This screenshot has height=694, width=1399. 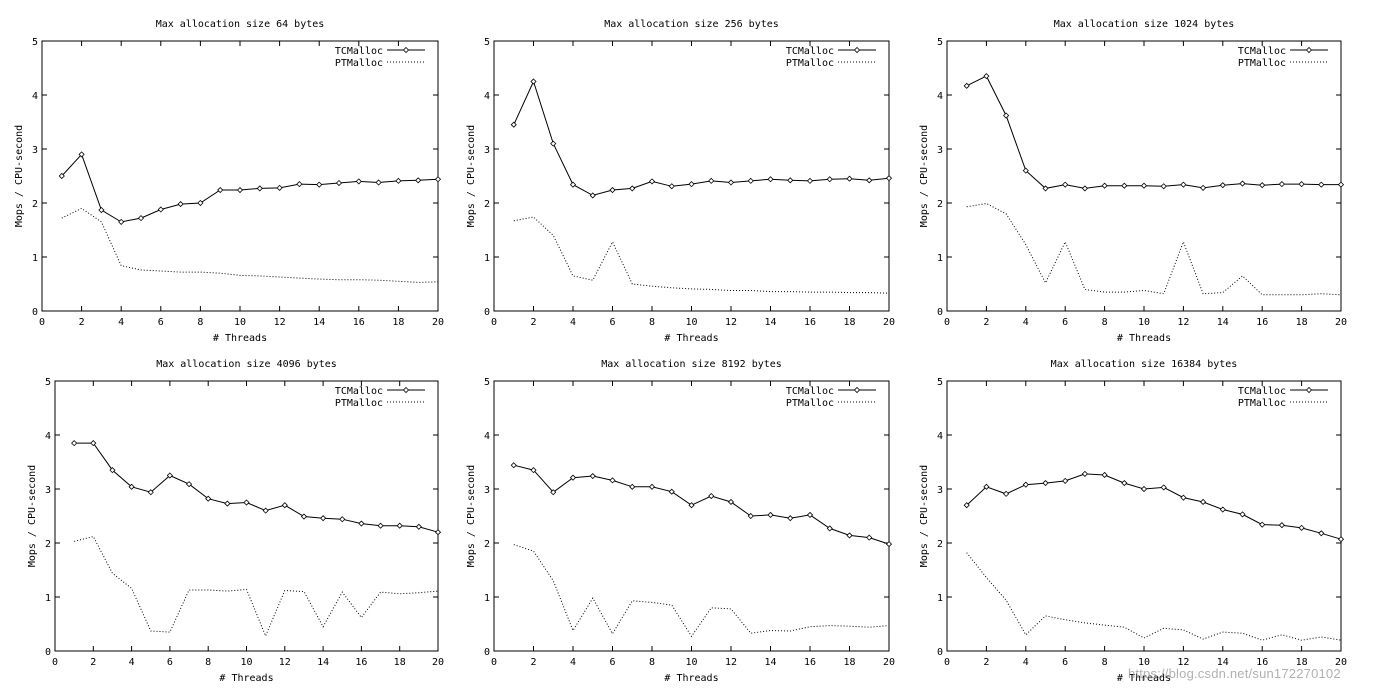 I want to click on x-tick-label: 4, so click(x=1026, y=662).